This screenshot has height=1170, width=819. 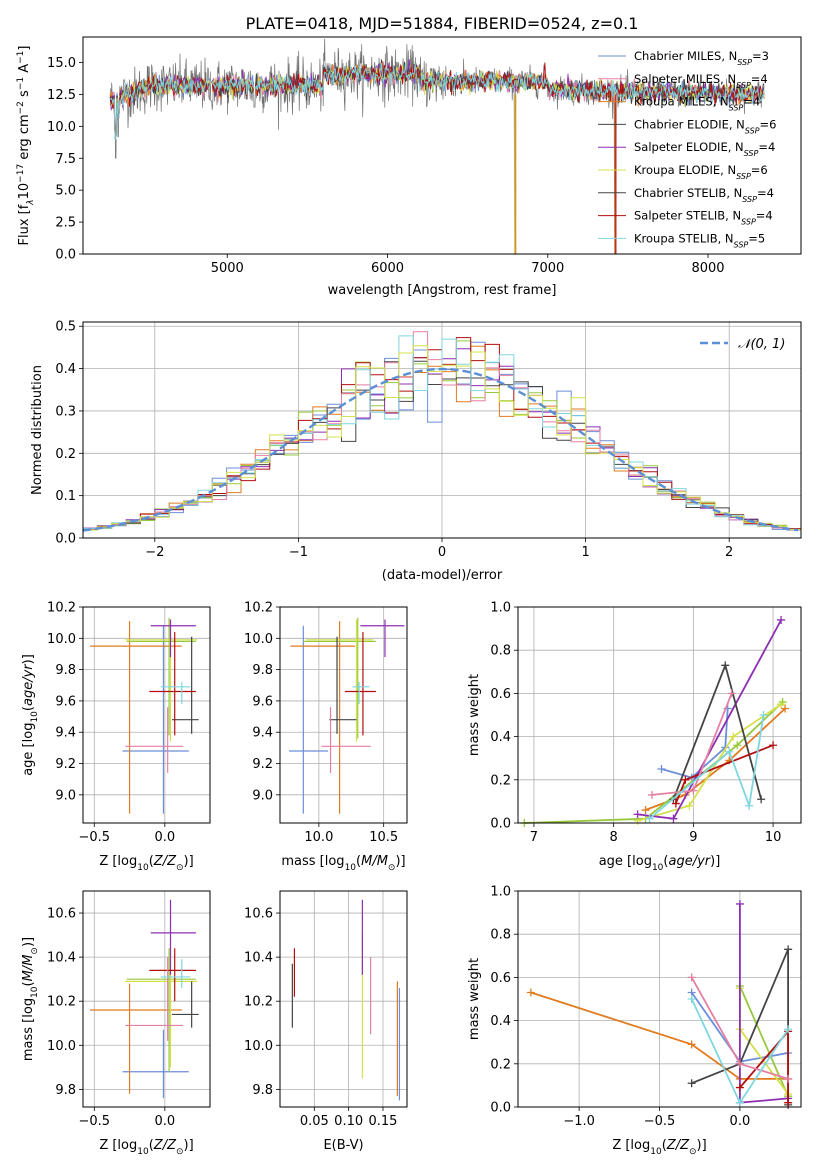 What do you see at coordinates (579, 1121) in the screenshot?
I see `x-tick-label: −1.0` at bounding box center [579, 1121].